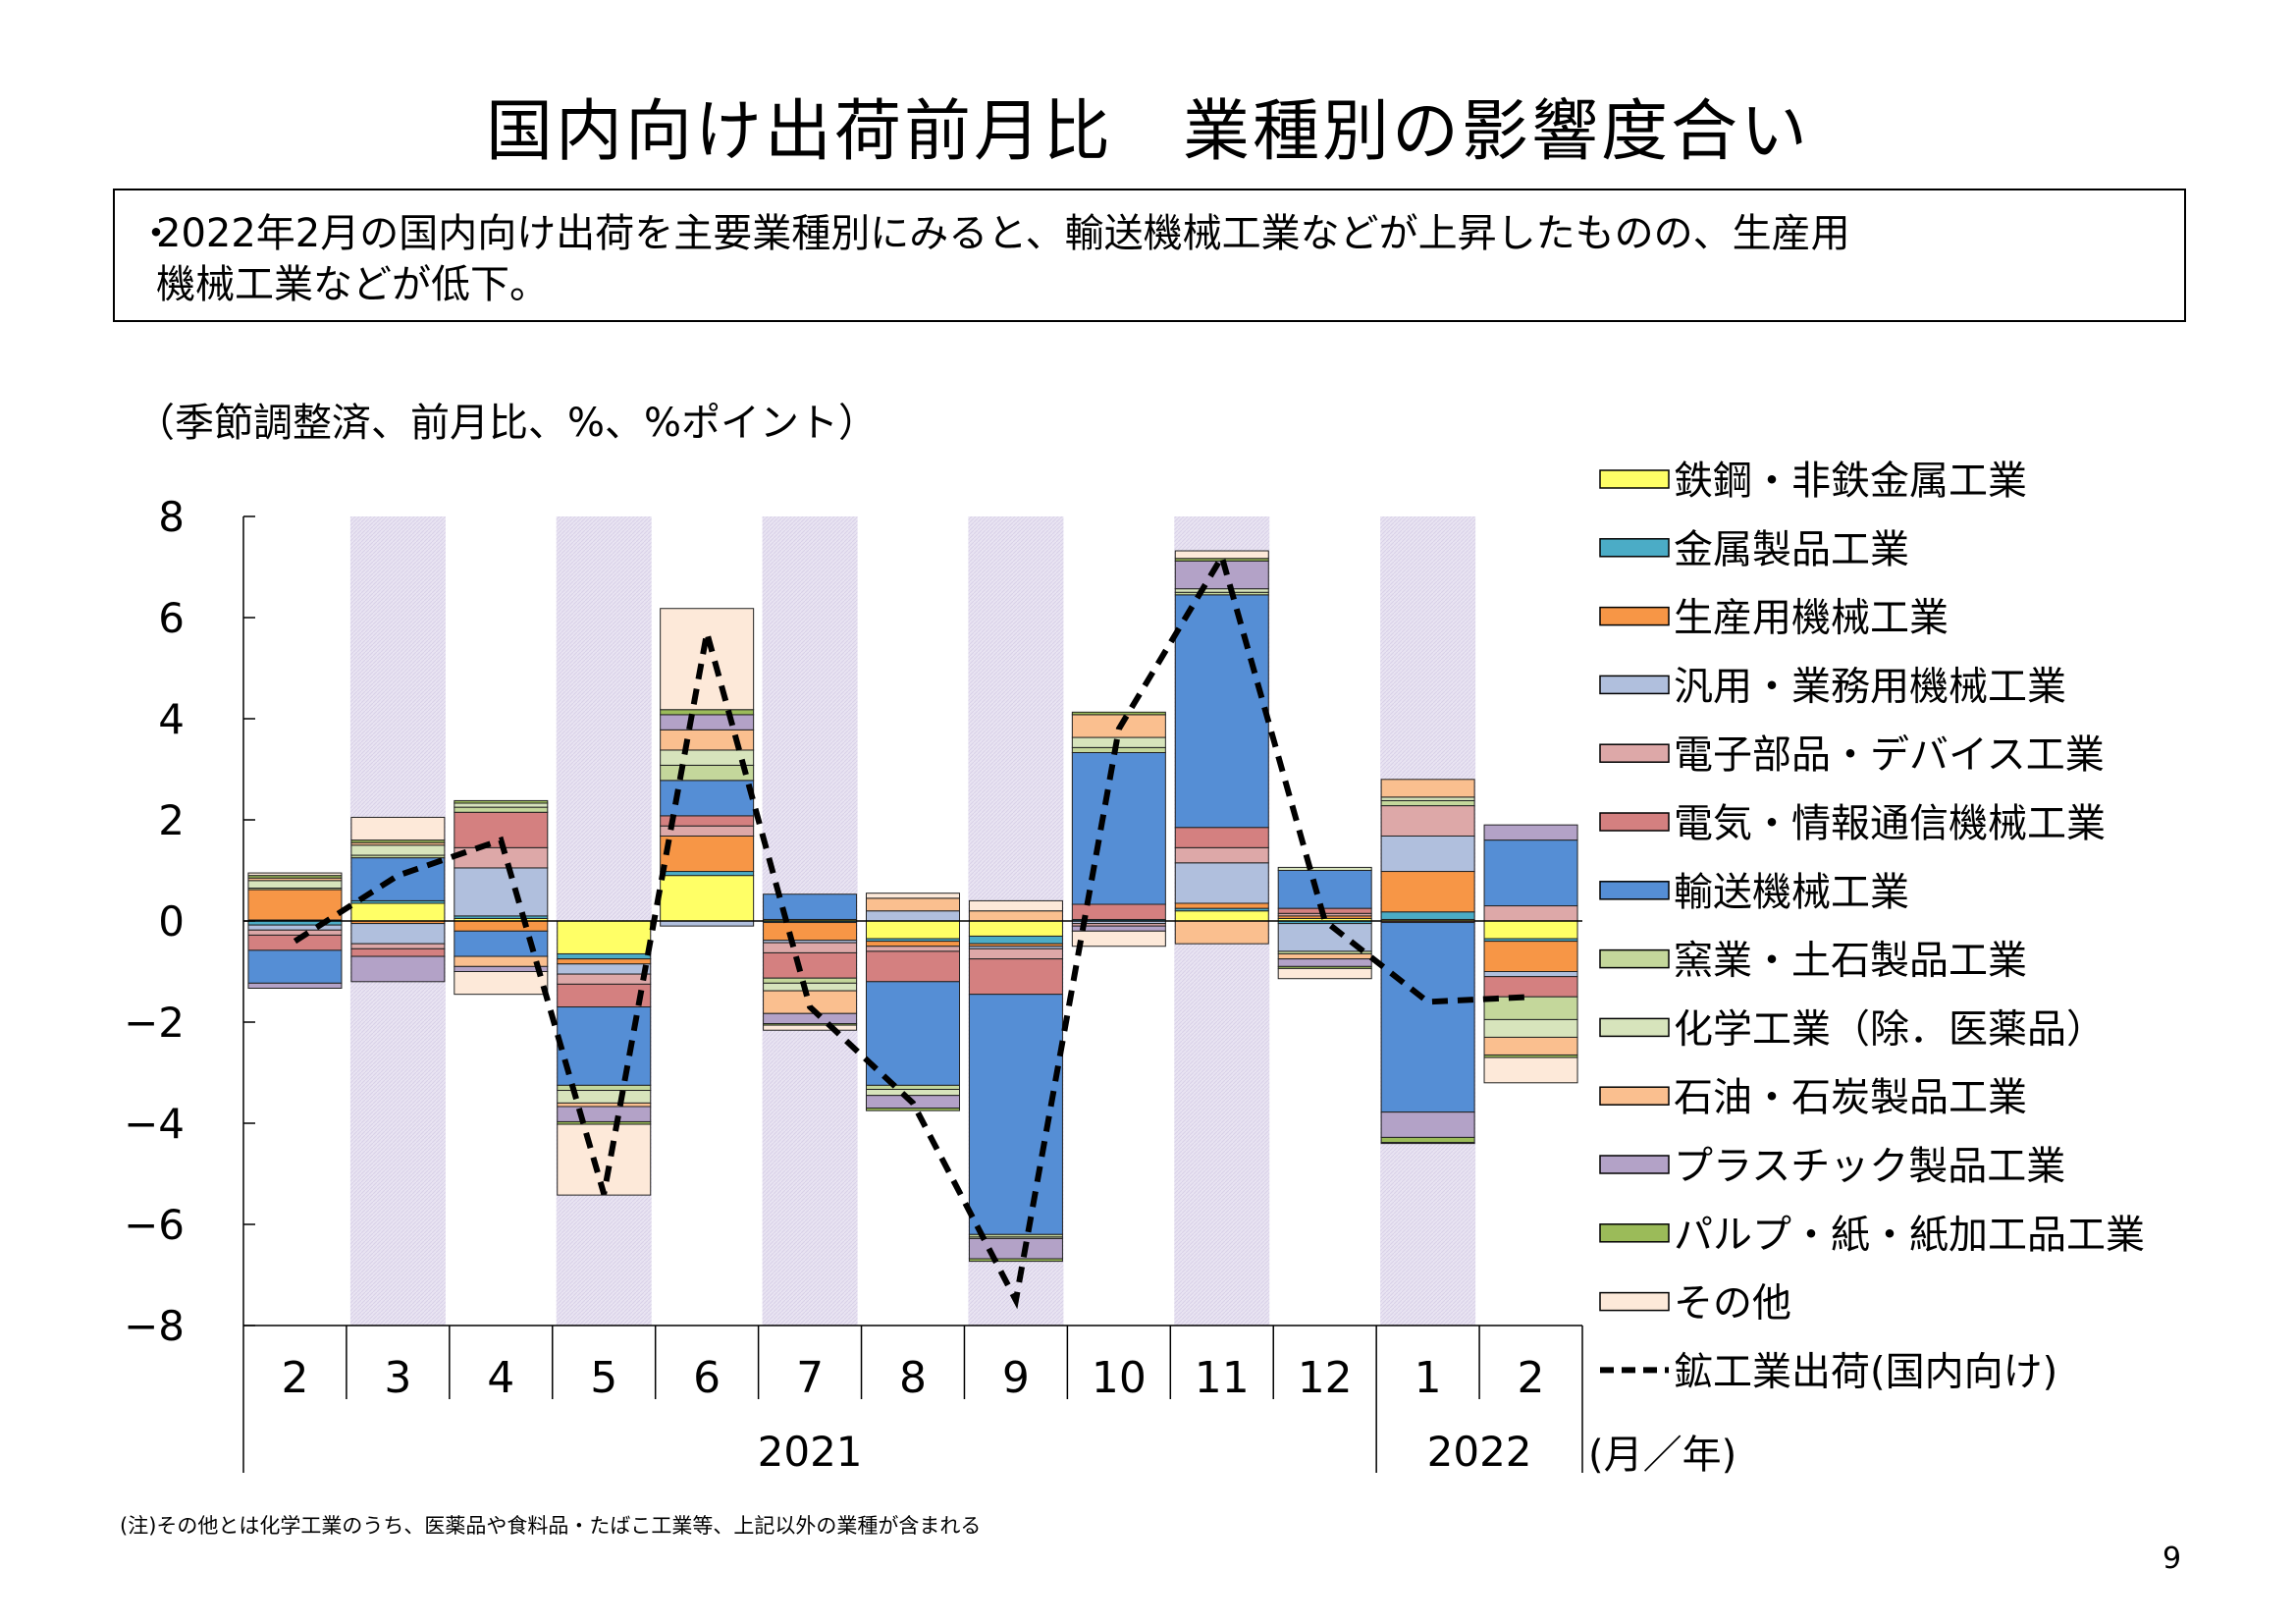 The height and width of the screenshot is (1624, 2296). What do you see at coordinates (1732, 1303) in the screenshot?
I see `legend-label: その他` at bounding box center [1732, 1303].